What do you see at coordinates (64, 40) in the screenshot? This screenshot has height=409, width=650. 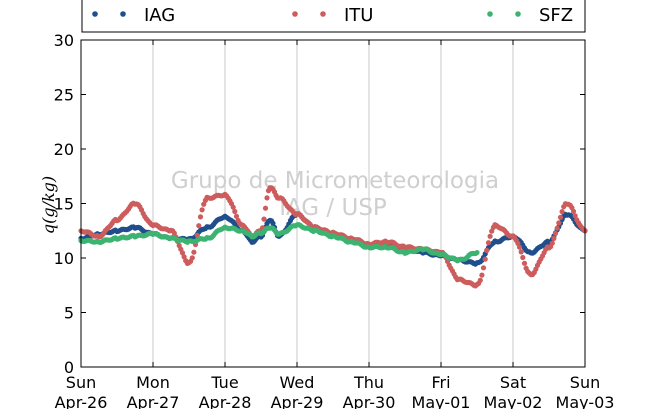 I see `y-tick-label: 30` at bounding box center [64, 40].